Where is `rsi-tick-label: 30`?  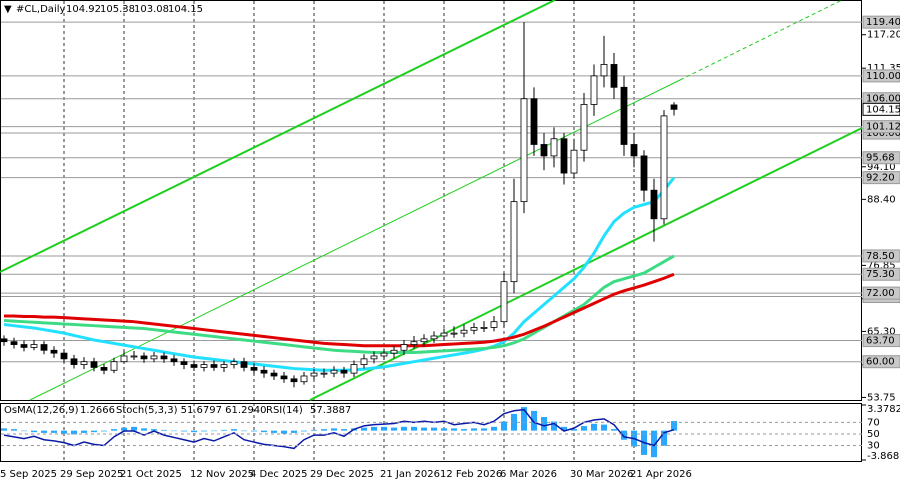 rsi-tick-label: 30 is located at coordinates (873, 446).